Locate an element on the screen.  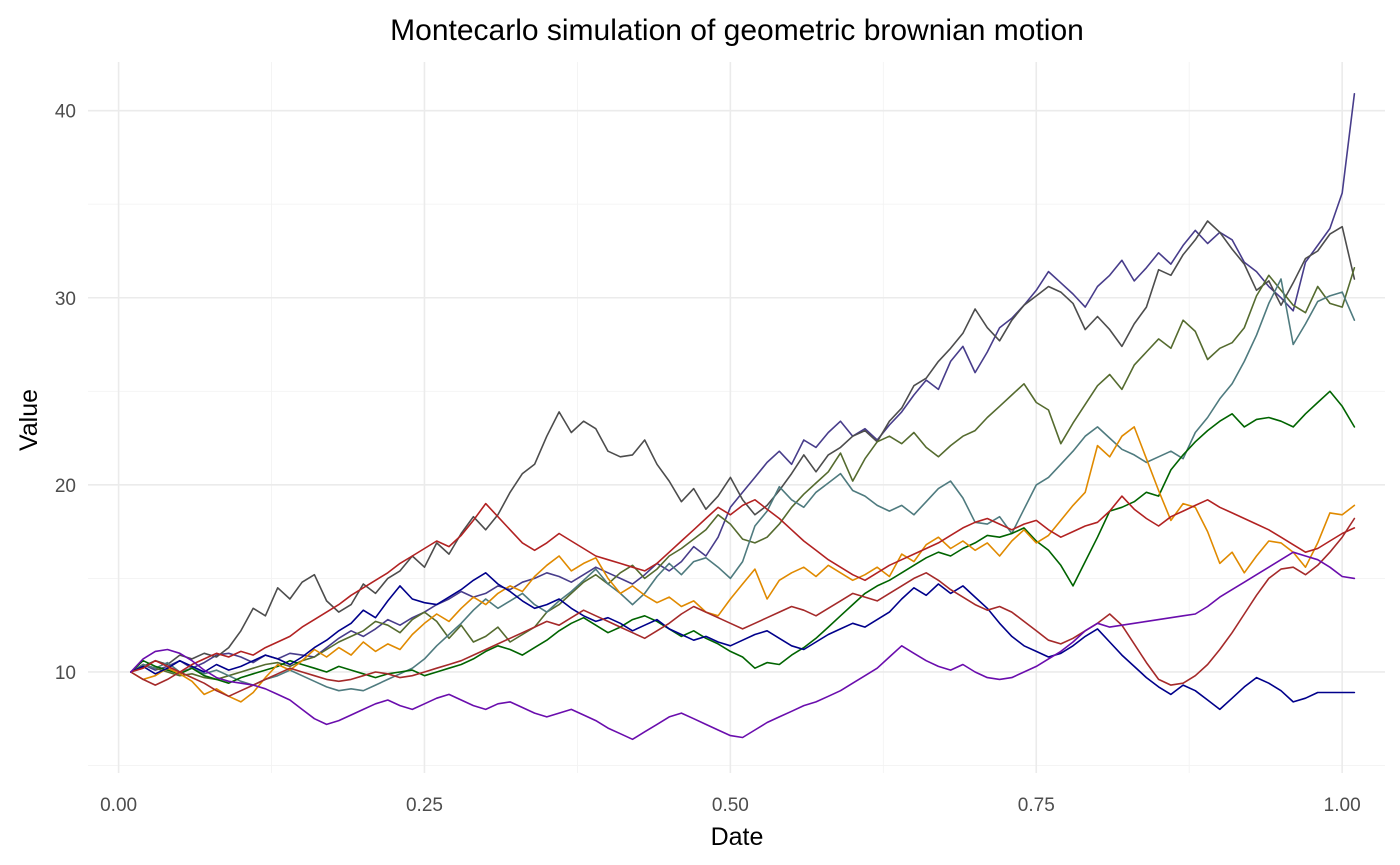
y-tick-label: 40 is located at coordinates (65, 112).